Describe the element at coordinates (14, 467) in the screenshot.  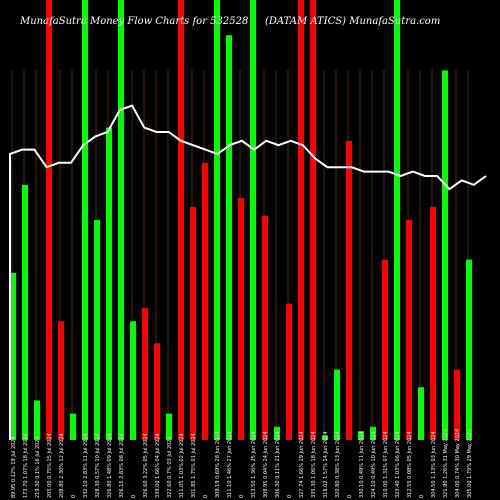
I see `x-tick-label: 89.95 0.12% 19 Jul 2024` at that location.